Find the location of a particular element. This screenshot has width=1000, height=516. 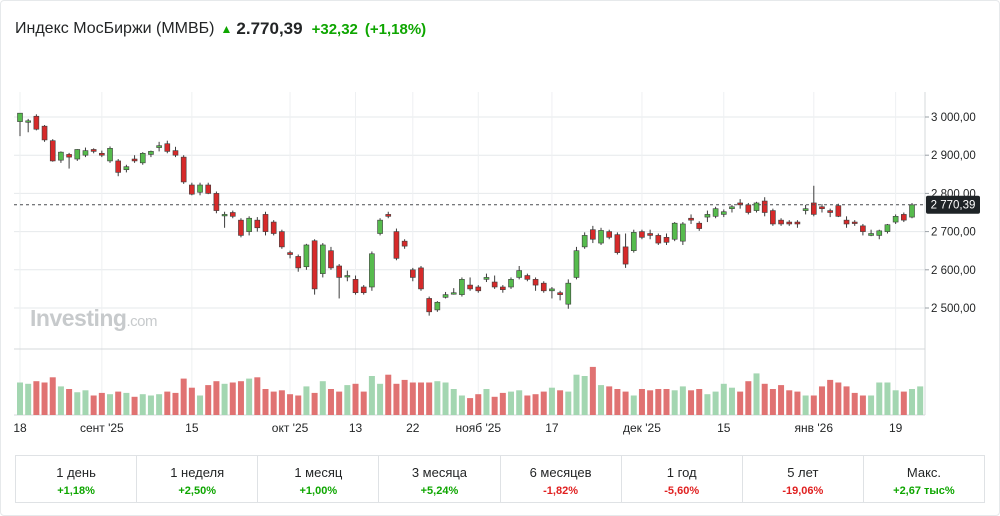

period-cell: 1 месяц +1,00% is located at coordinates (319, 479).